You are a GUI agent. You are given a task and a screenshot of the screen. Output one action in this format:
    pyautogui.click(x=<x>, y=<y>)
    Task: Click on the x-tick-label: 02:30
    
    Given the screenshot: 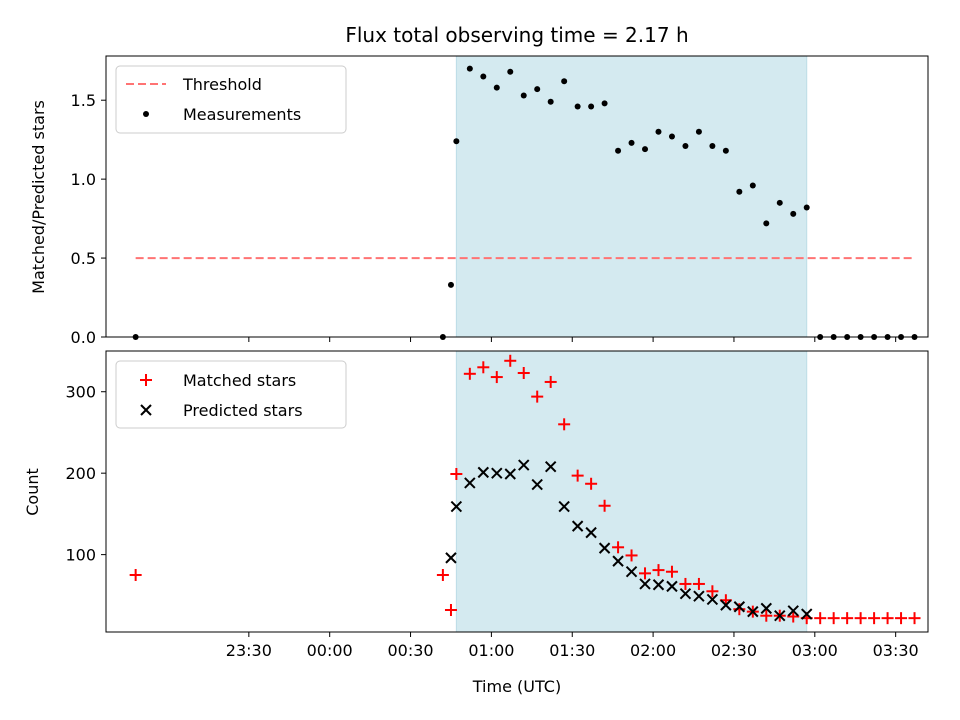 What is the action you would take?
    pyautogui.click(x=734, y=650)
    